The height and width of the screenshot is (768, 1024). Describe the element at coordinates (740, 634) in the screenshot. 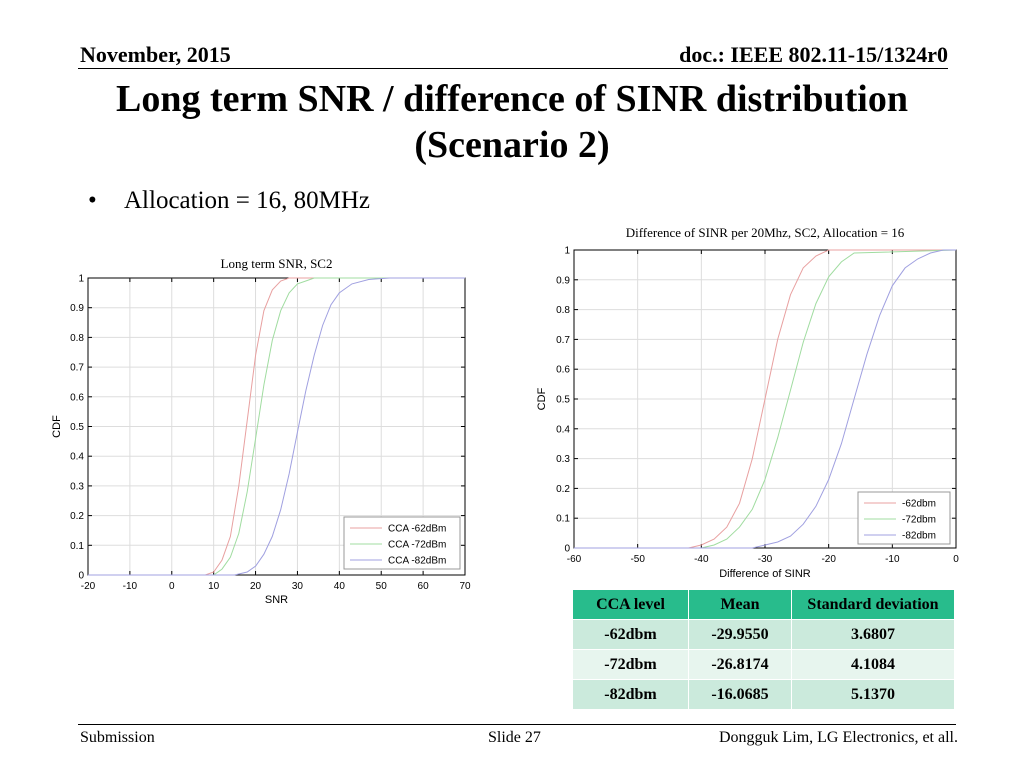

I see `stats-cell-mean: -29.9550` at that location.